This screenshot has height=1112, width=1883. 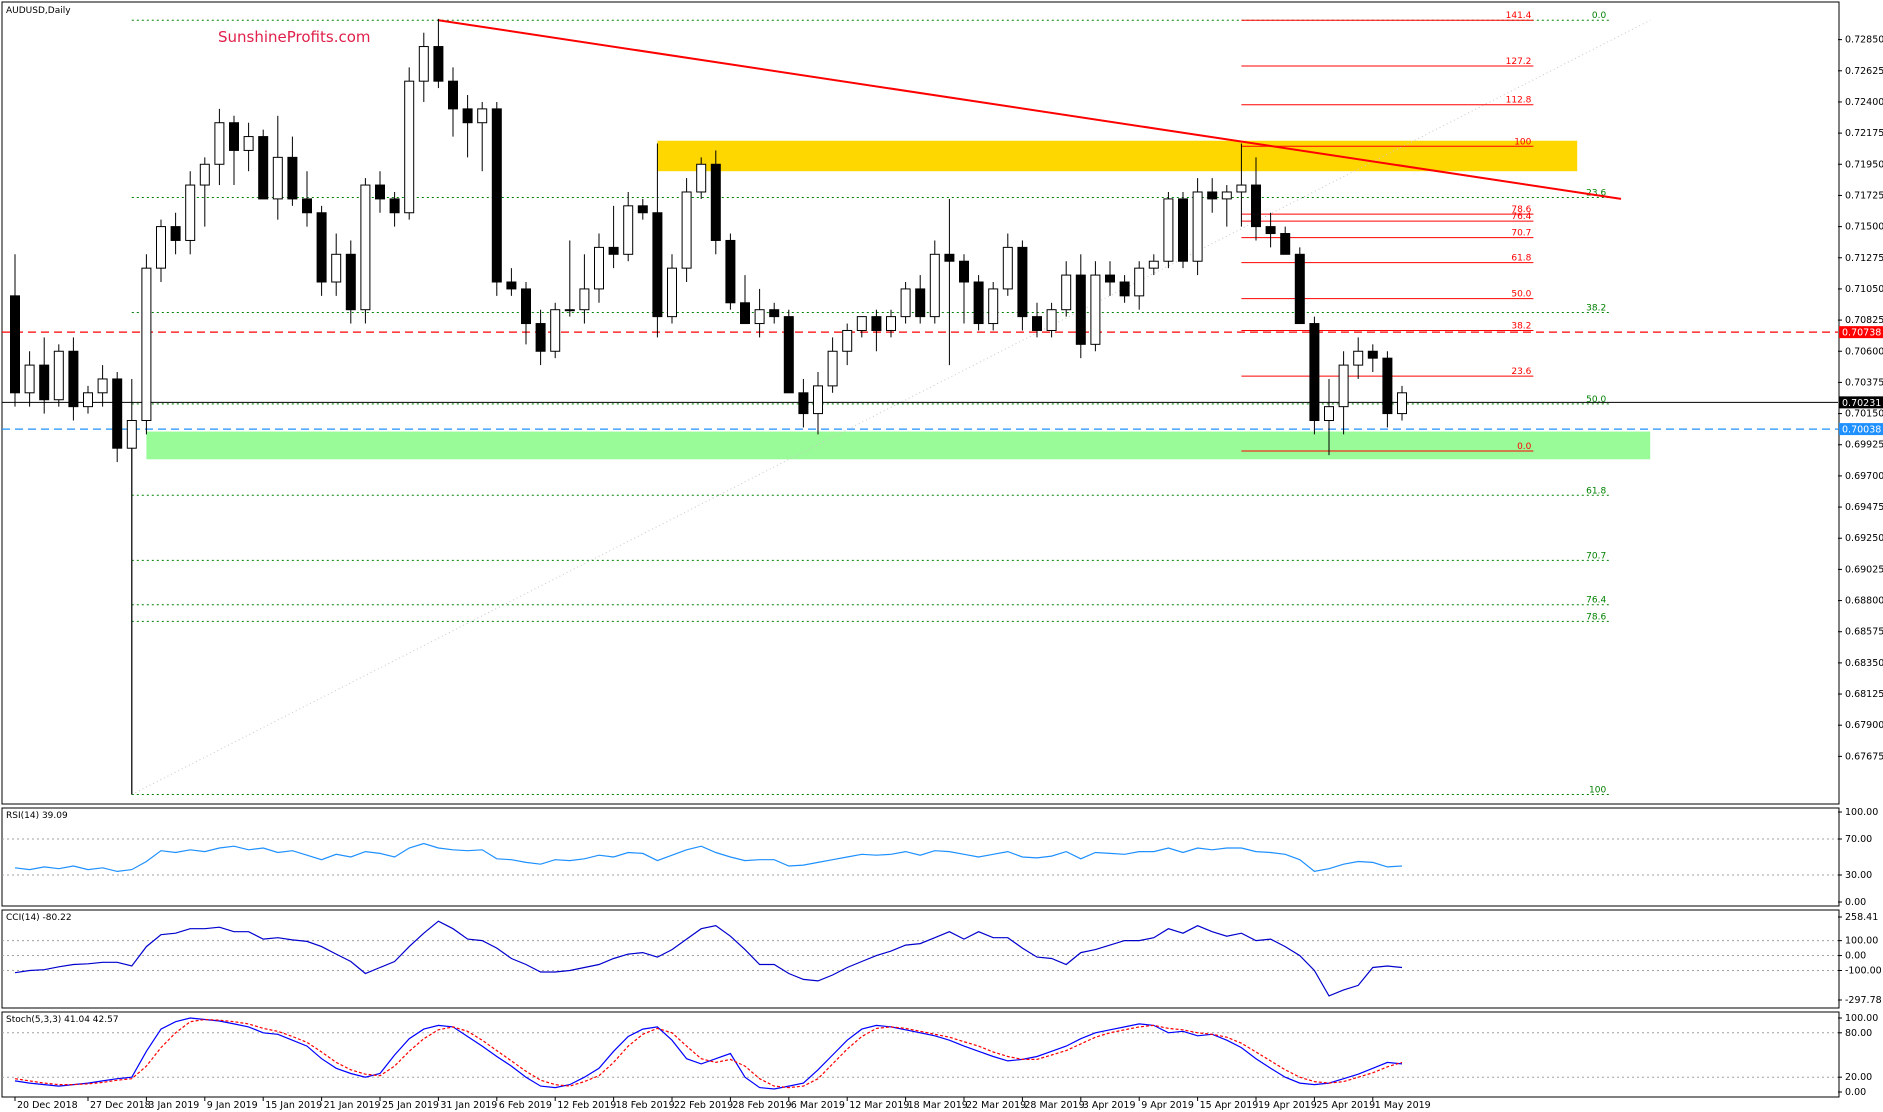 What do you see at coordinates (1864, 164) in the screenshot?
I see `price-tick-label: 0.71950` at bounding box center [1864, 164].